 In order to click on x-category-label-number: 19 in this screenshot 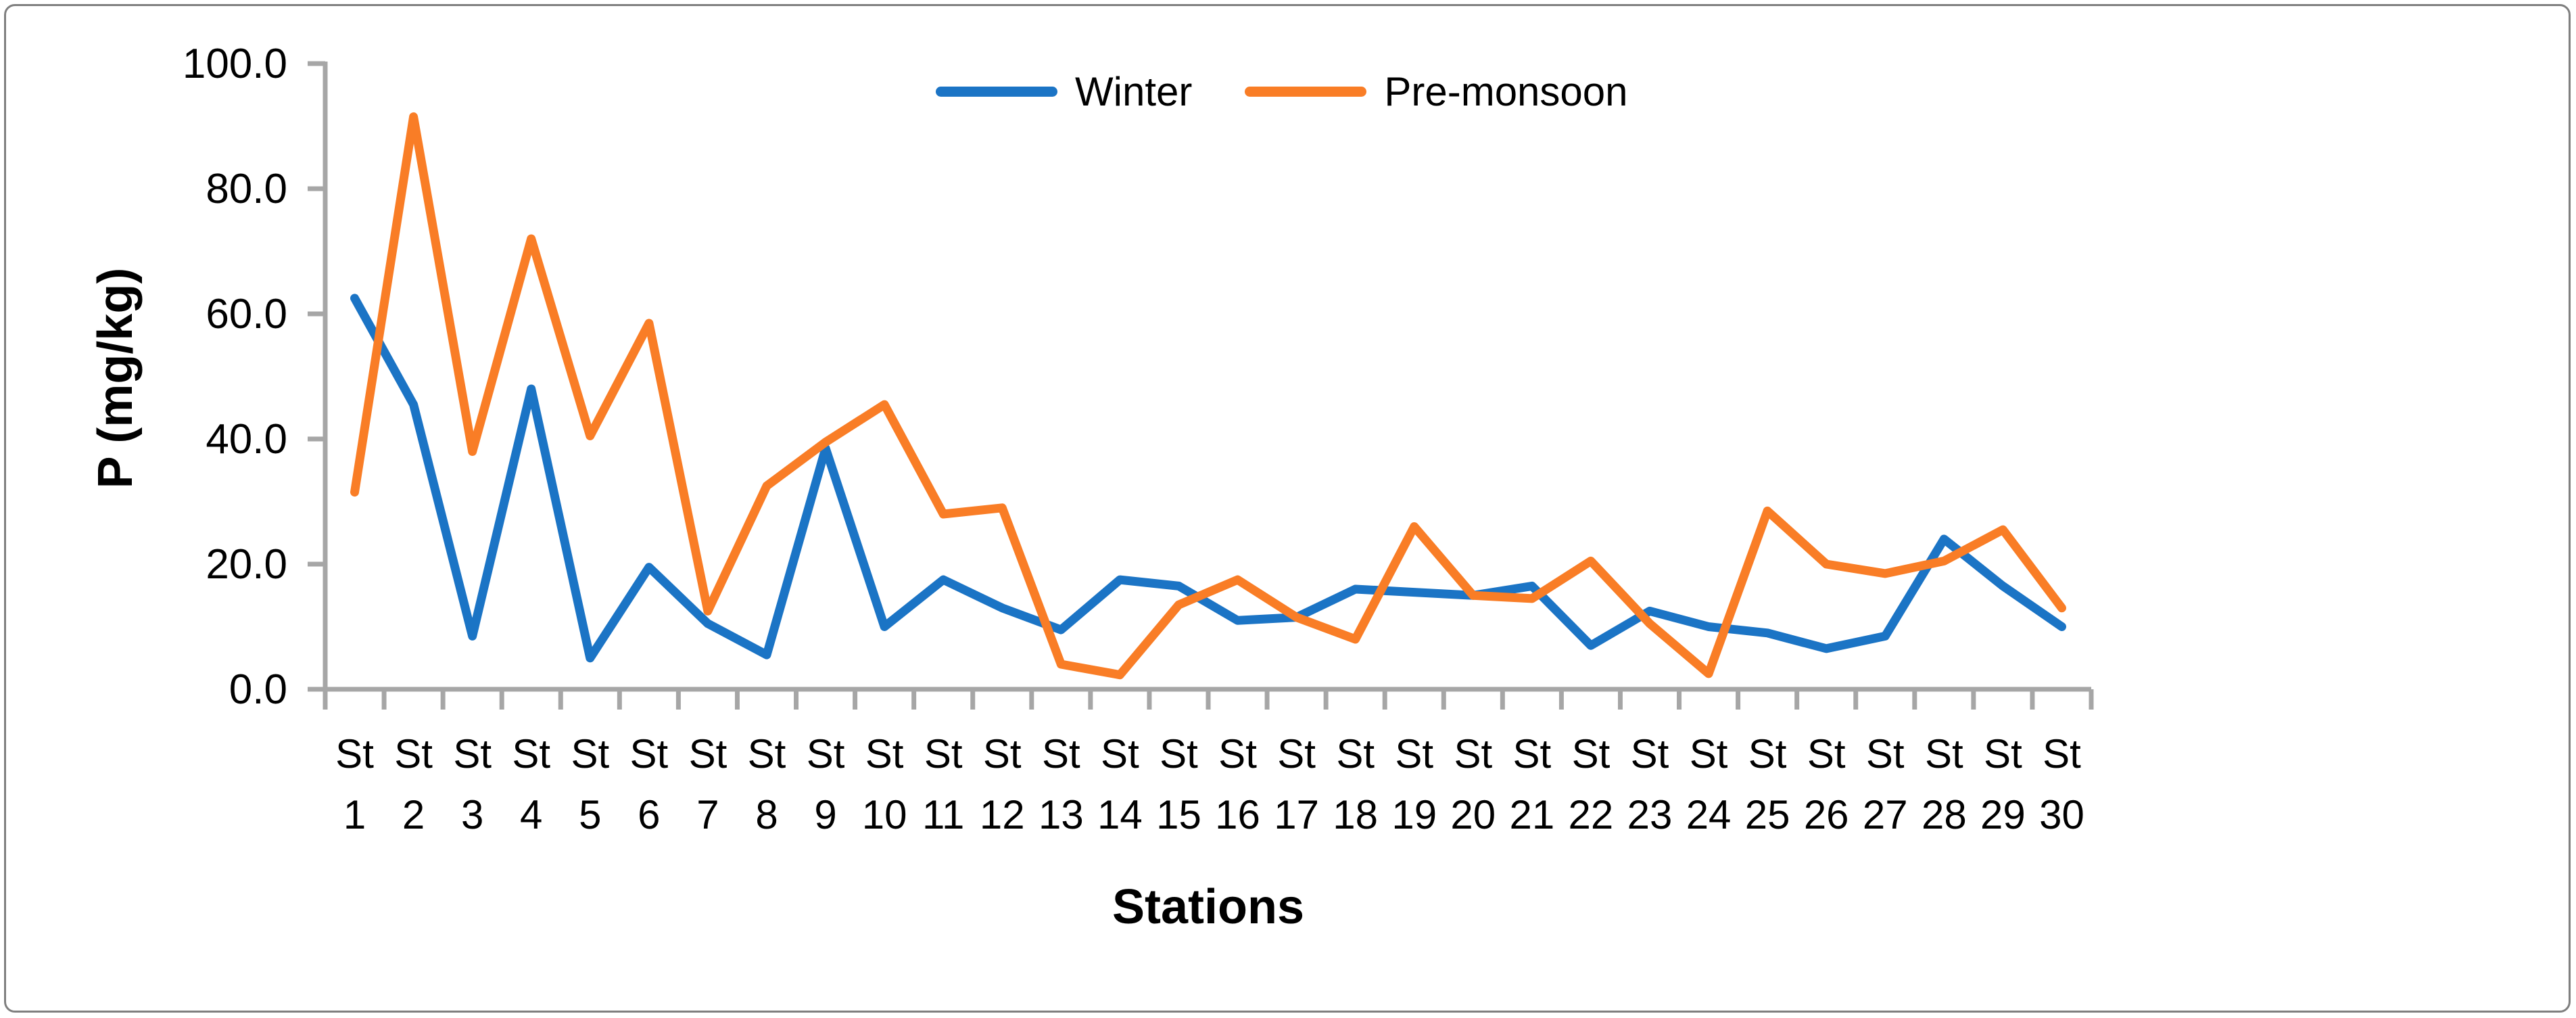, I will do `click(1414, 815)`.